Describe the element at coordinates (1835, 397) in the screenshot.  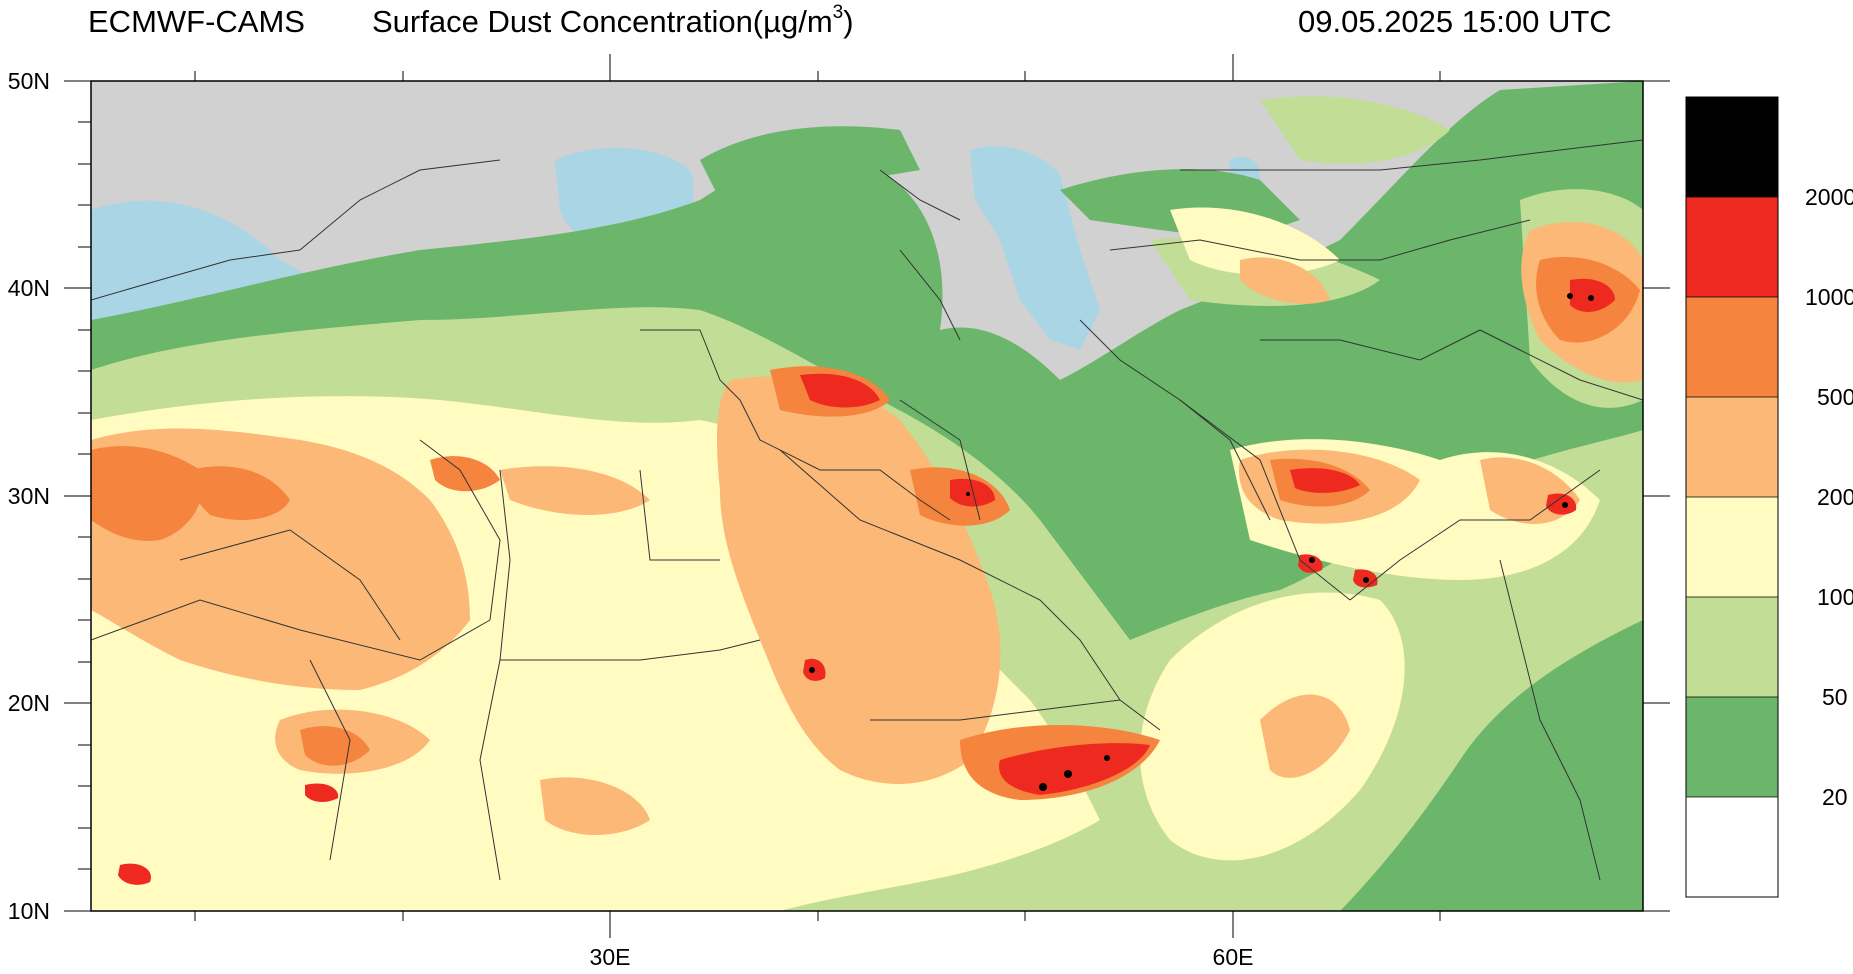
I see `colorbar-label-500: 500` at that location.